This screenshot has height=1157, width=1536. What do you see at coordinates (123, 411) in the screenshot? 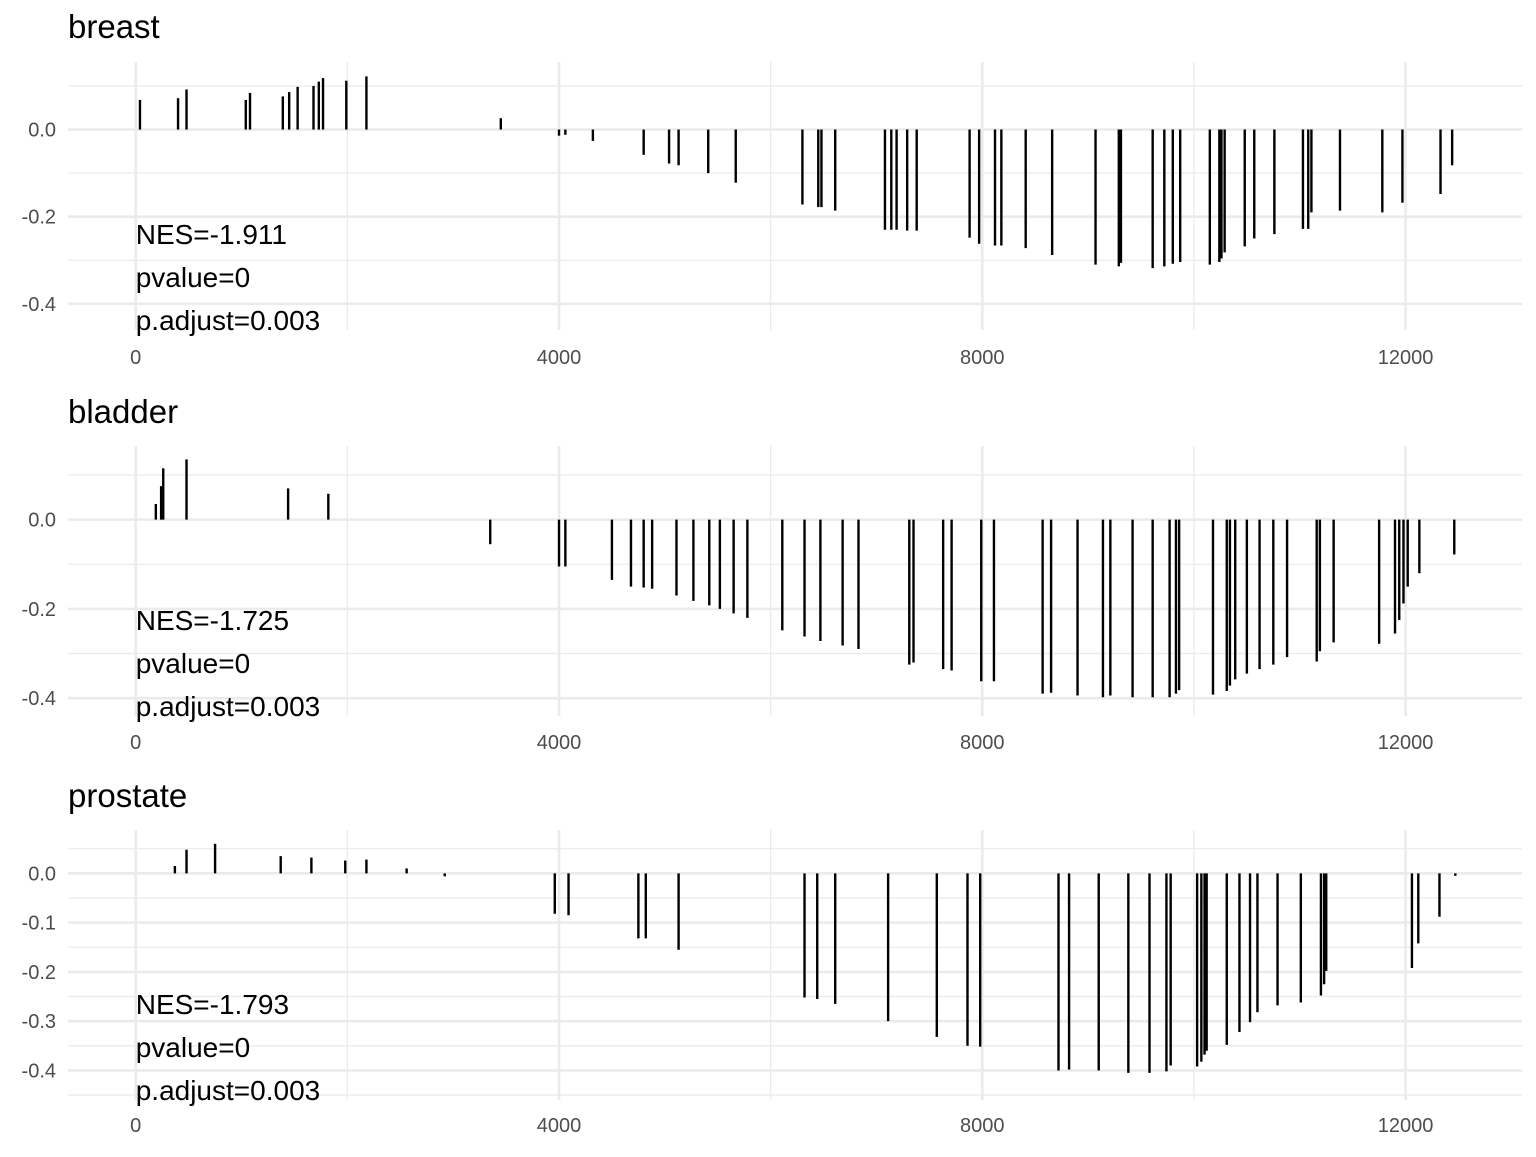
I see `panel-title: bladder` at bounding box center [123, 411].